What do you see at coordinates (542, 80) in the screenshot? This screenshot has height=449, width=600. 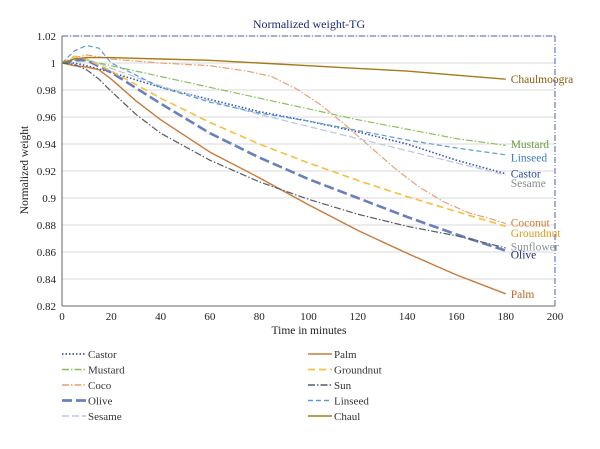 I see `series-end-label-chaul: Chaulmoogra` at bounding box center [542, 80].